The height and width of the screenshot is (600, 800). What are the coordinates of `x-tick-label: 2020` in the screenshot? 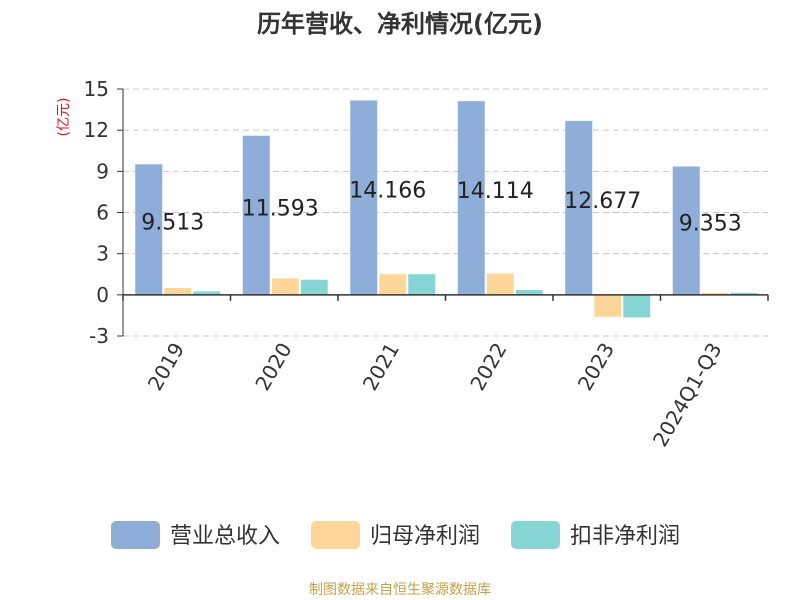 It's located at (273, 367).